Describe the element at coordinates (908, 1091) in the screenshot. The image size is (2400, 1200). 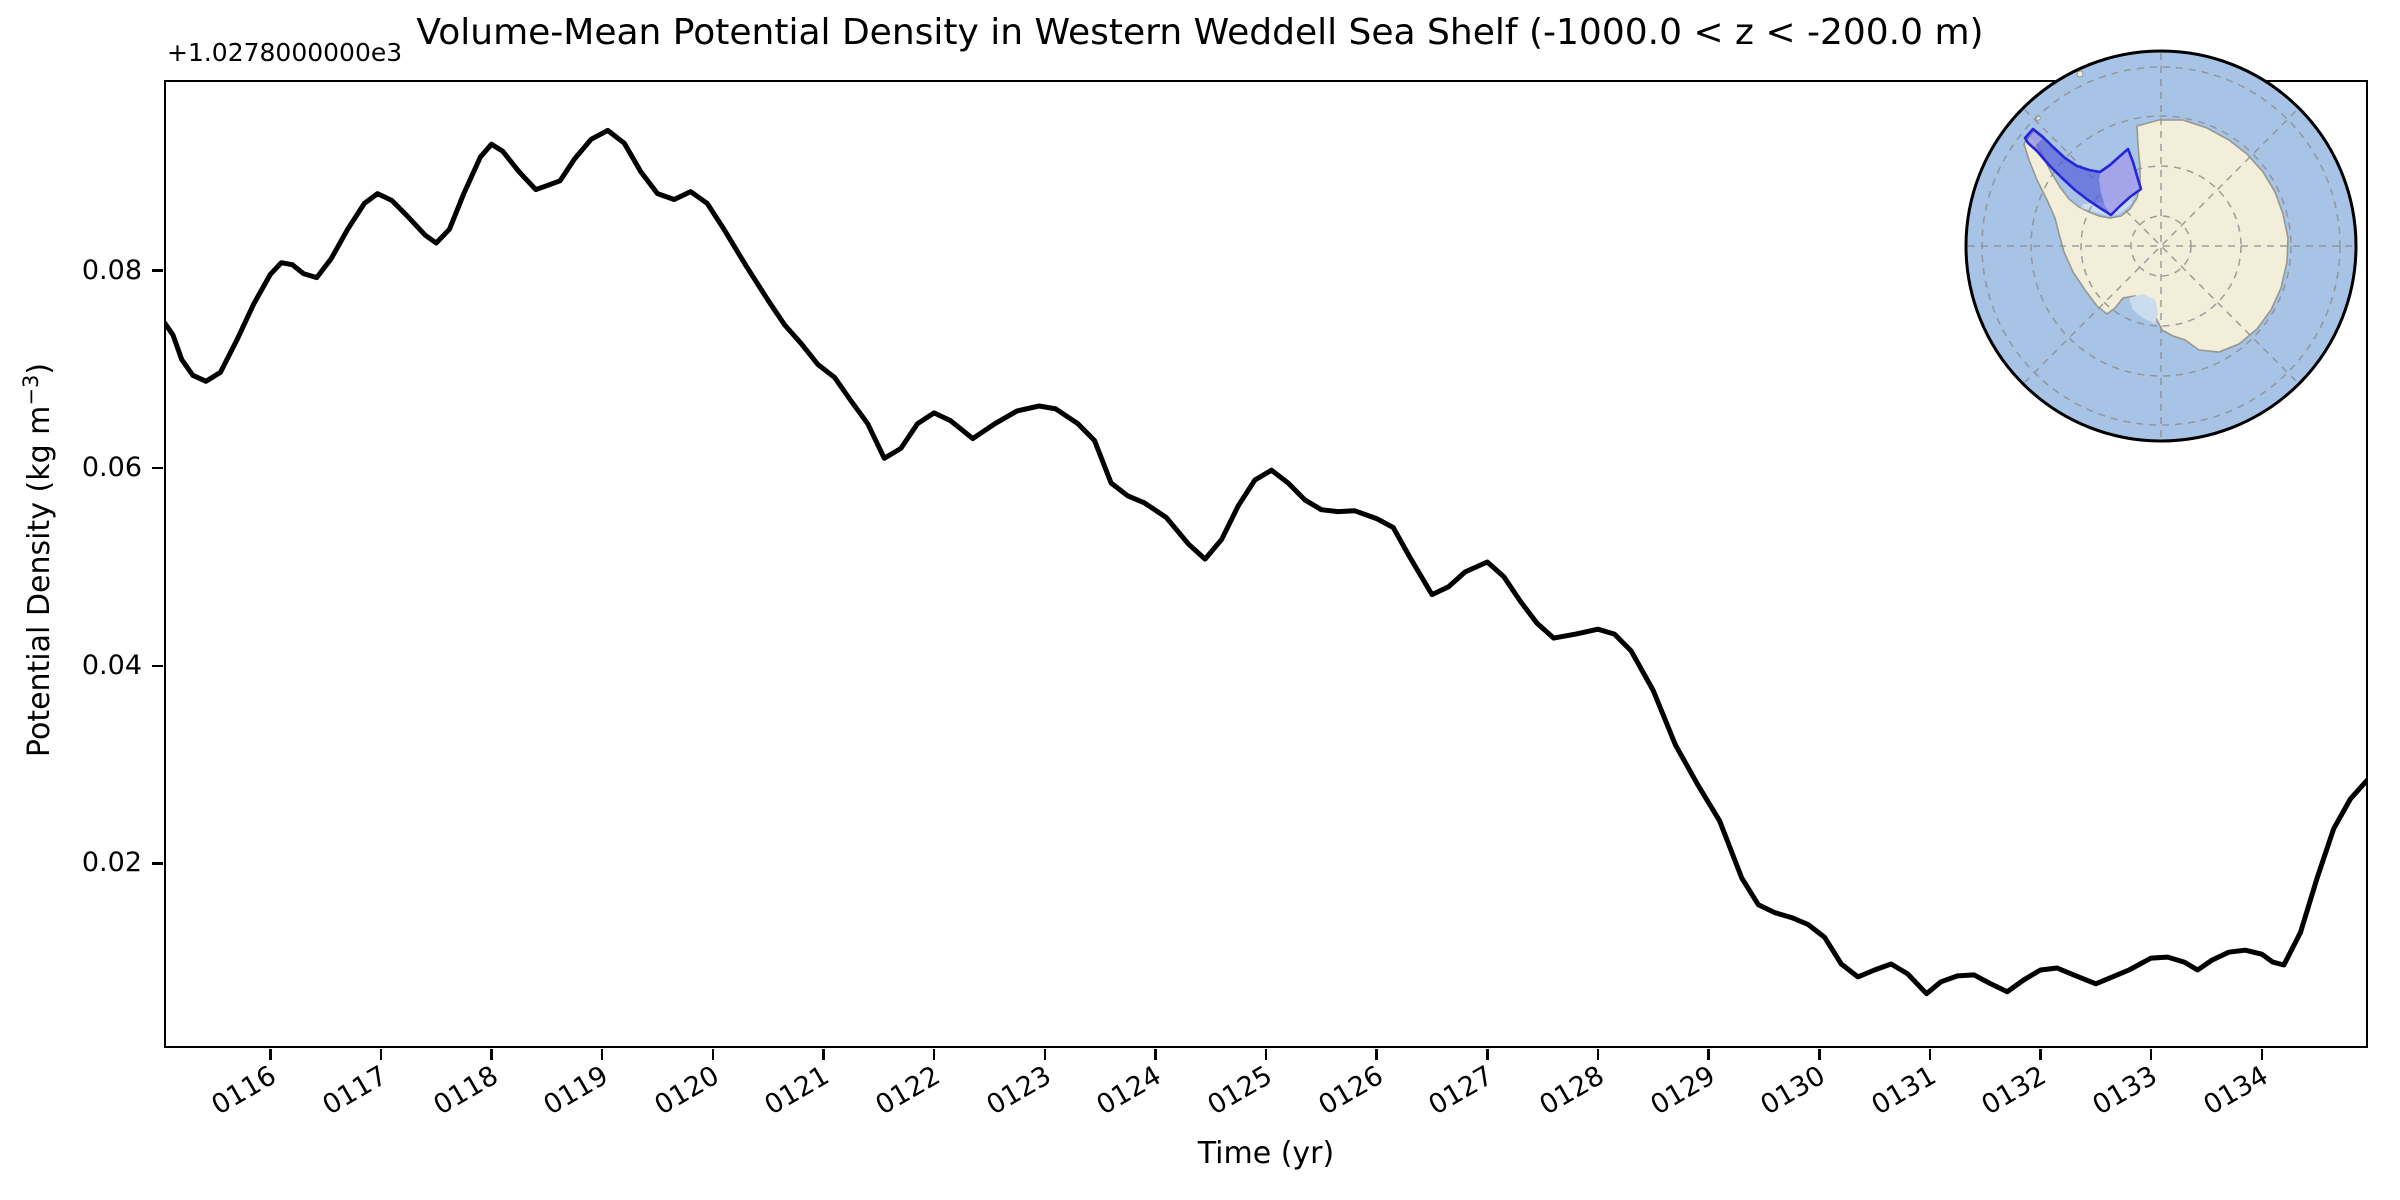
I see `x-tick-label: 0122` at that location.